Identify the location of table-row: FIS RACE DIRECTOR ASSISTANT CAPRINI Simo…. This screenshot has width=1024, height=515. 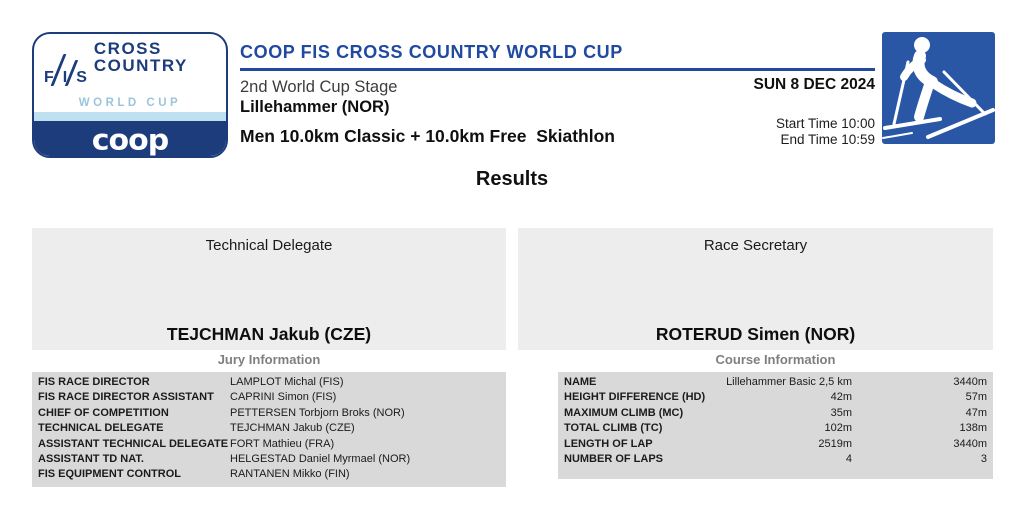
(269, 397).